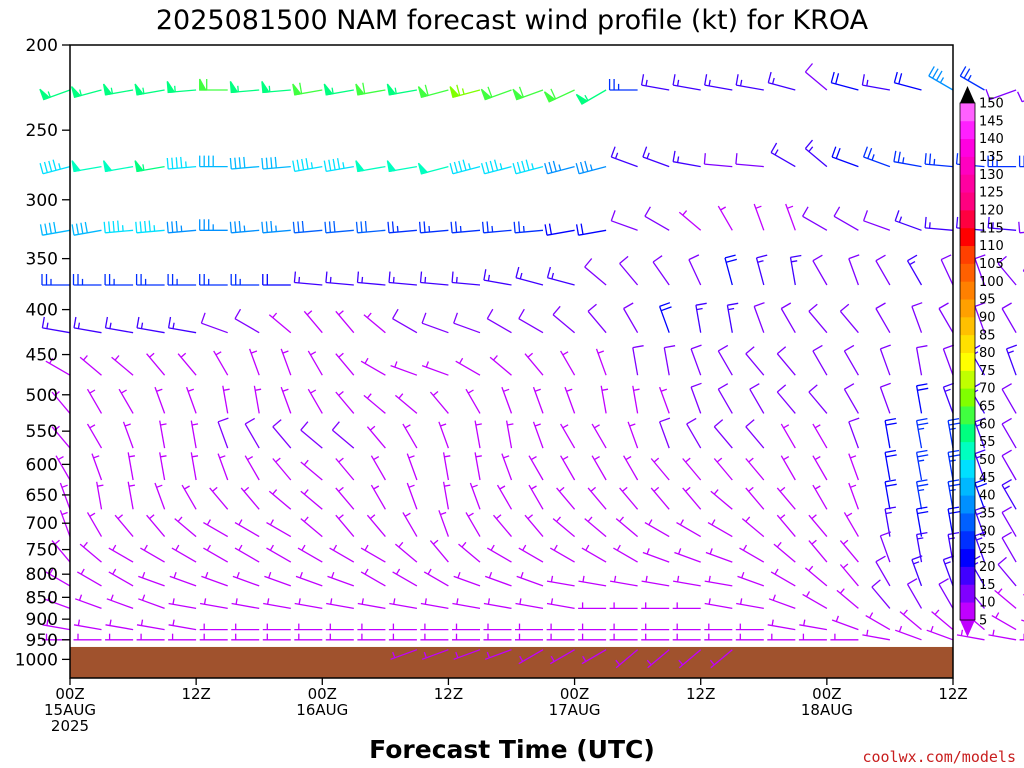  I want to click on x-tick-label: 00Z, so click(69, 694).